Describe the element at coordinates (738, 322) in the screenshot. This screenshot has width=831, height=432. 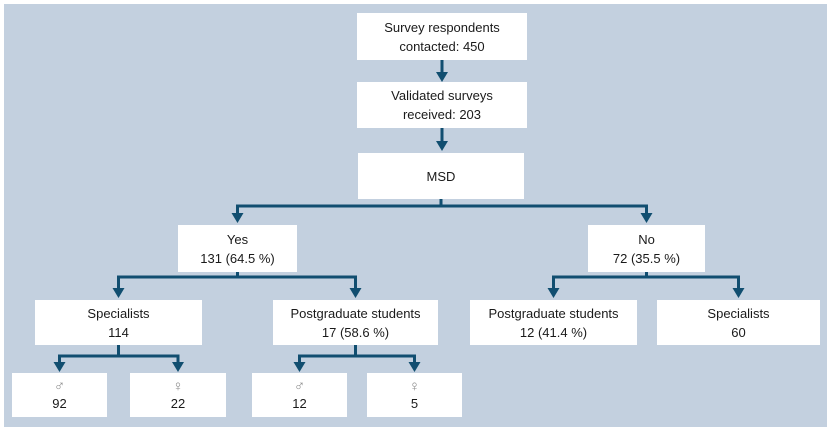
I see `node-no-specialists: Specialists 60` at that location.